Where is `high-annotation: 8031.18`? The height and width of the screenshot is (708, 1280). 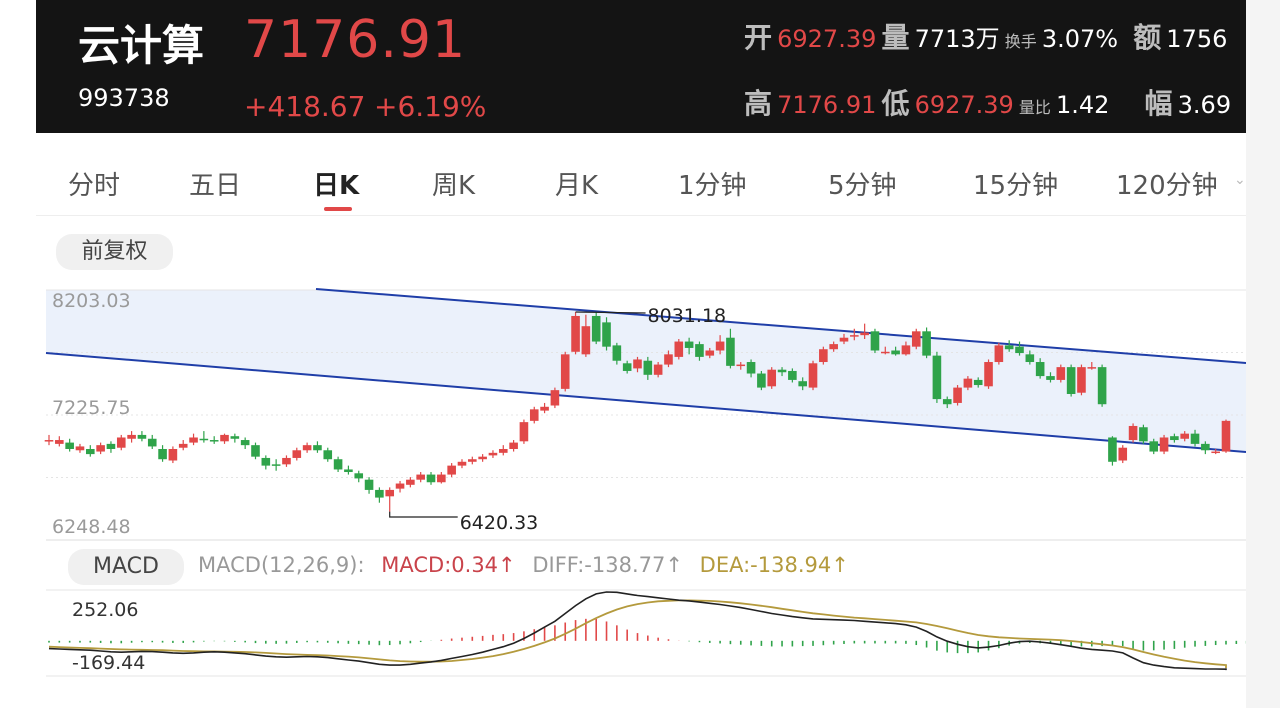
high-annotation: 8031.18 is located at coordinates (687, 316).